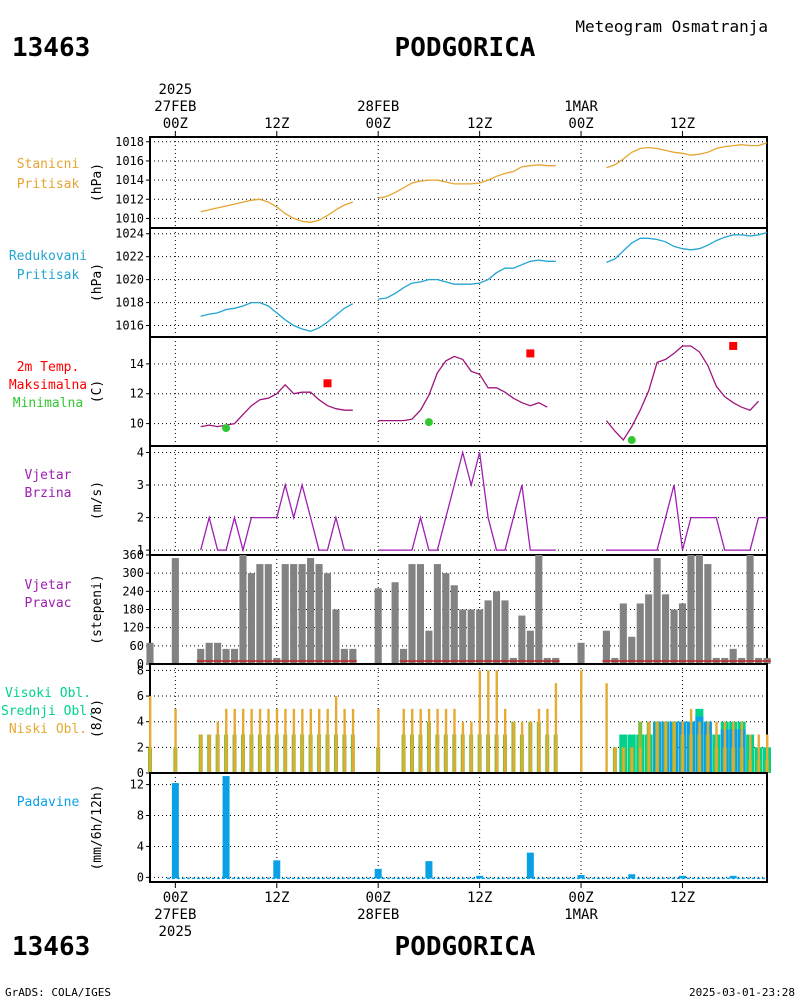  I want to click on y-tick-label: 6, so click(140, 696).